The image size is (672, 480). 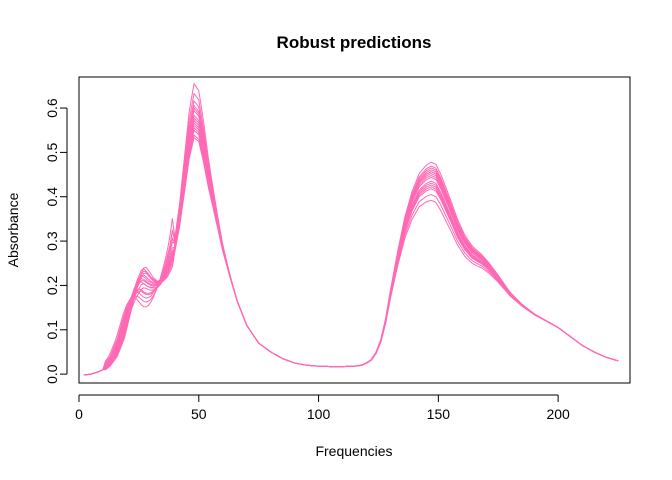 What do you see at coordinates (52, 285) in the screenshot?
I see `y-tick-label: 0.2` at bounding box center [52, 285].